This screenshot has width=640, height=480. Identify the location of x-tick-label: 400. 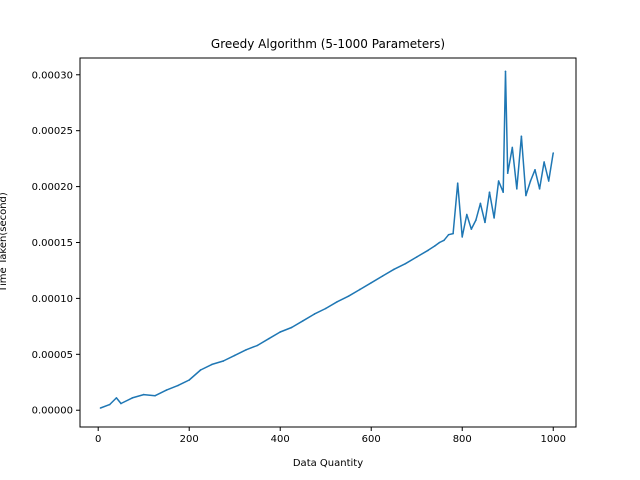
(280, 439).